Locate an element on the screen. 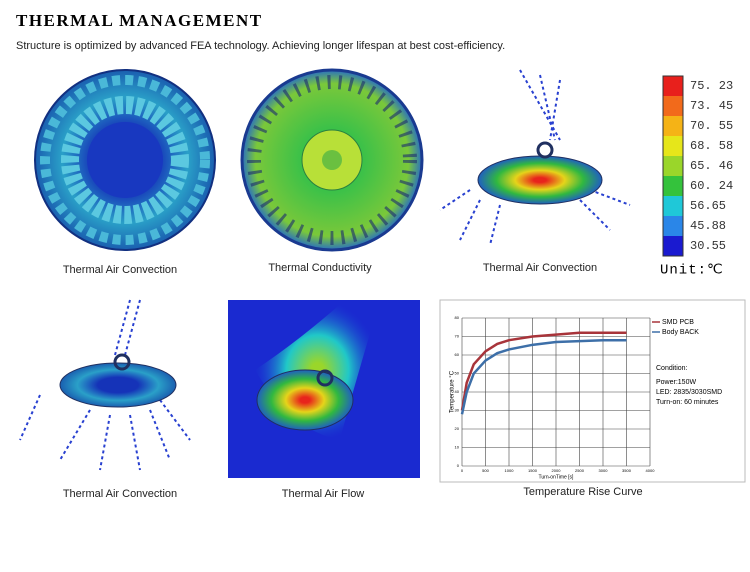 The height and width of the screenshot is (572, 750). chart-frame is located at coordinates (592, 391).